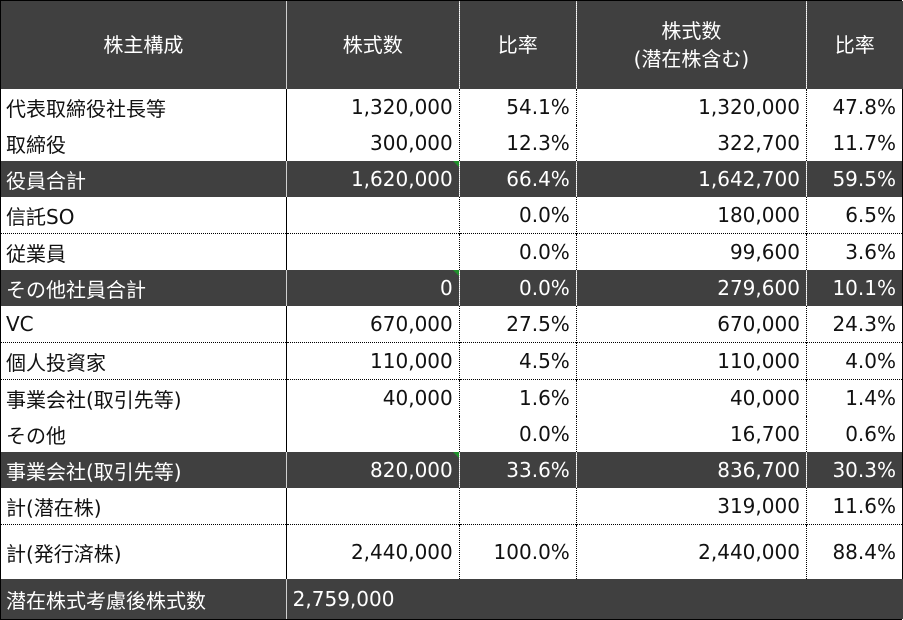 The width and height of the screenshot is (903, 620). Describe the element at coordinates (691, 434) in the screenshot. I see `row-shares-potential: 16,700` at that location.